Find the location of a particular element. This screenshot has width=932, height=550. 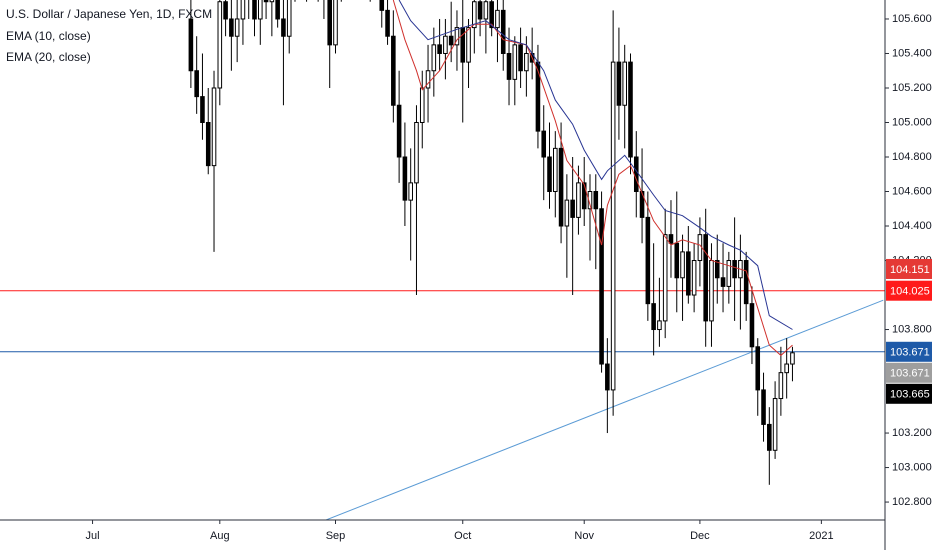

chart-title: U.S. Dollar / Japanese Yen, 1D, FXCM is located at coordinates (109, 14).